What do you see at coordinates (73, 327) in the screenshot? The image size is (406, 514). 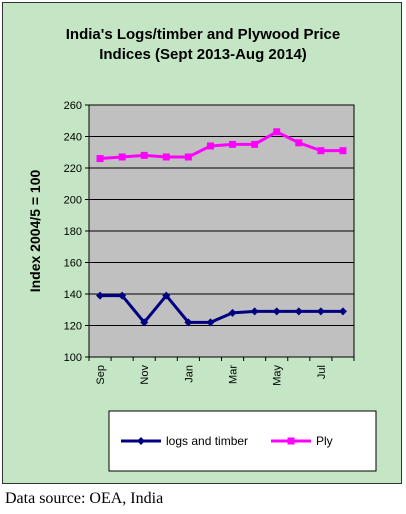 I see `y-tick-label: 120` at bounding box center [73, 327].